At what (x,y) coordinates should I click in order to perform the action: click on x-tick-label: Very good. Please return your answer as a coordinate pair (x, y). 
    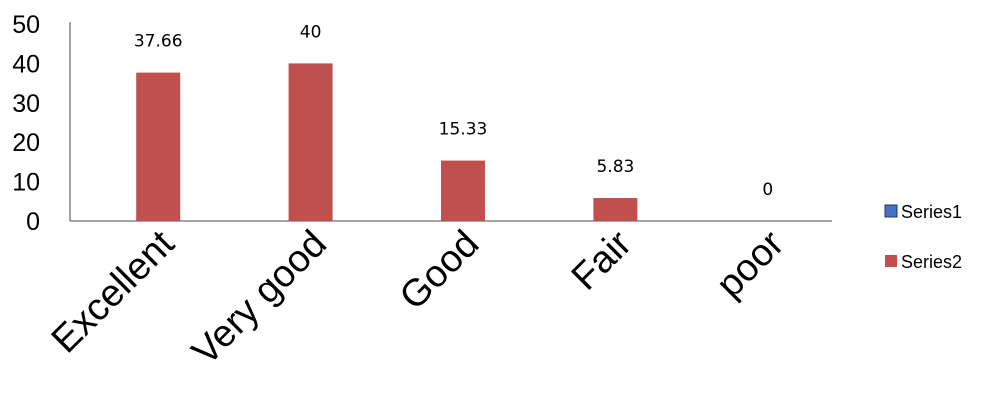
    Looking at the image, I should click on (259, 298).